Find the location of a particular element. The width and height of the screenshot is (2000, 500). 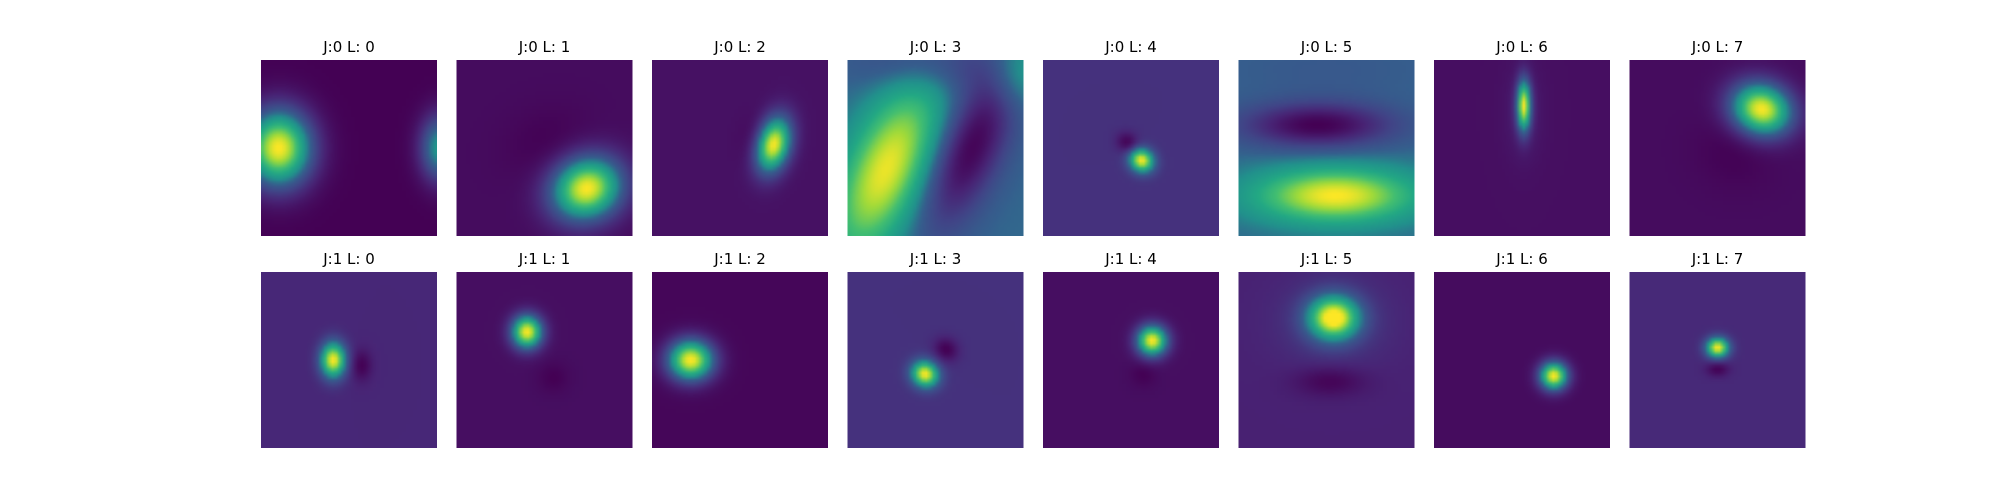

panel-title: J:1 L: 5 is located at coordinates (1326, 259).